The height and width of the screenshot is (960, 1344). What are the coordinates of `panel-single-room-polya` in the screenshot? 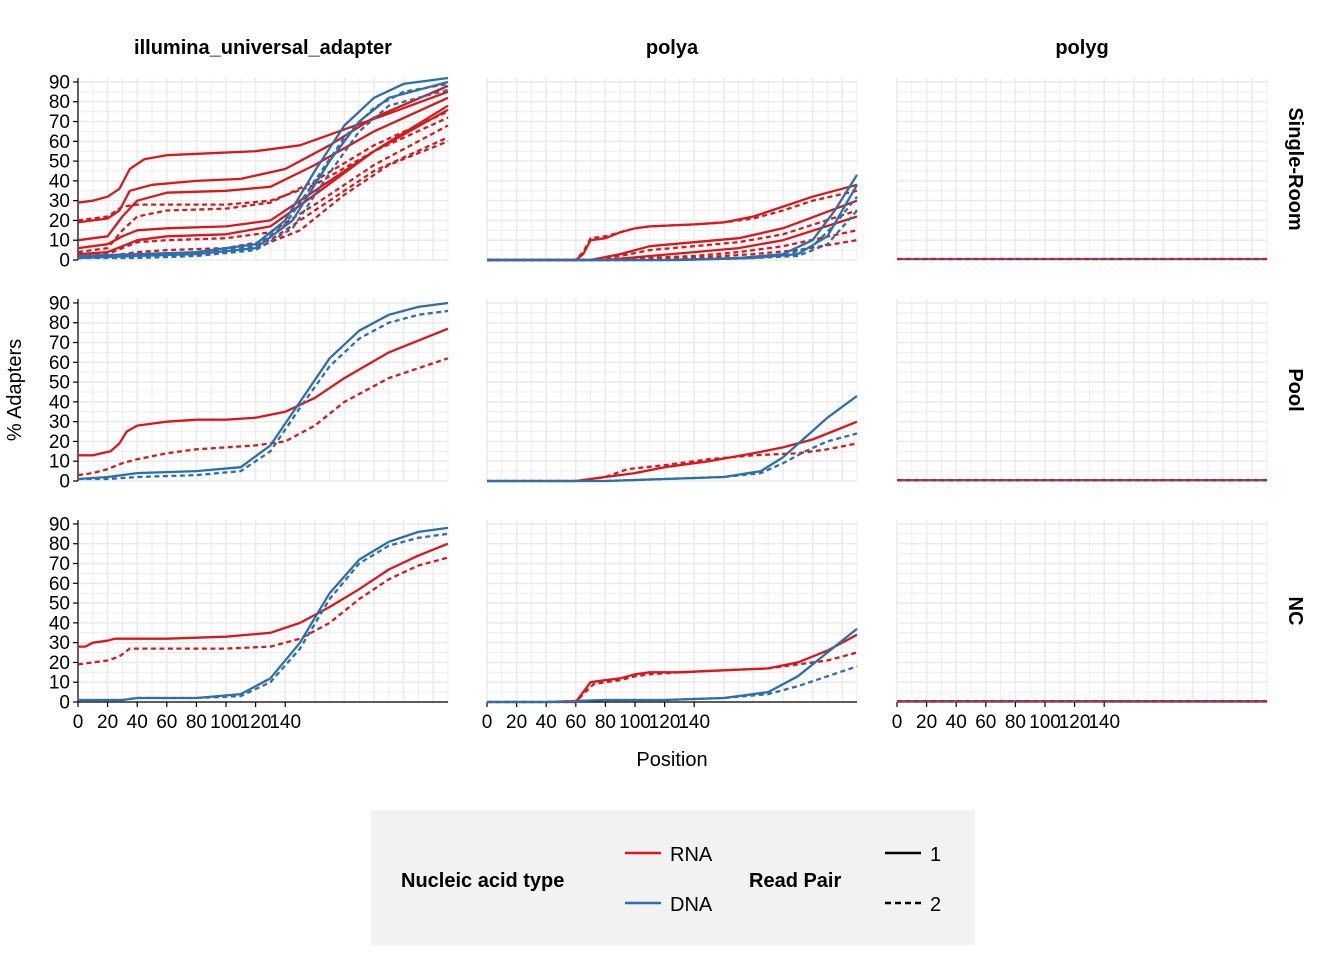 It's located at (672, 170).